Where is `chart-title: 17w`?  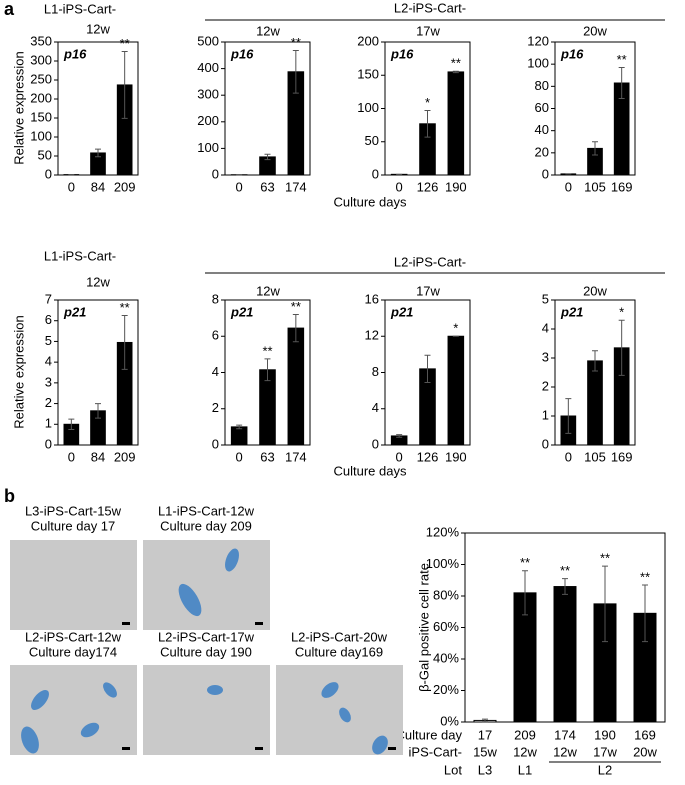
chart-title: 17w is located at coordinates (428, 290).